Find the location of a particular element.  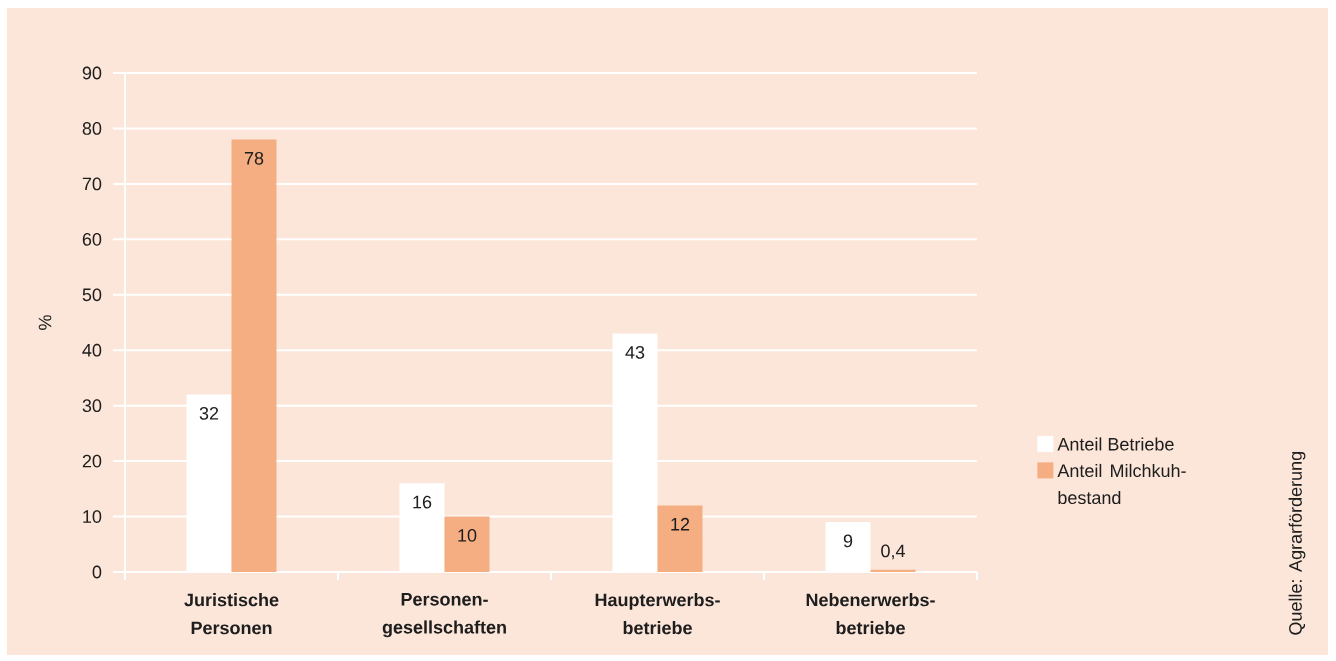

data-label: 16 is located at coordinates (422, 502).